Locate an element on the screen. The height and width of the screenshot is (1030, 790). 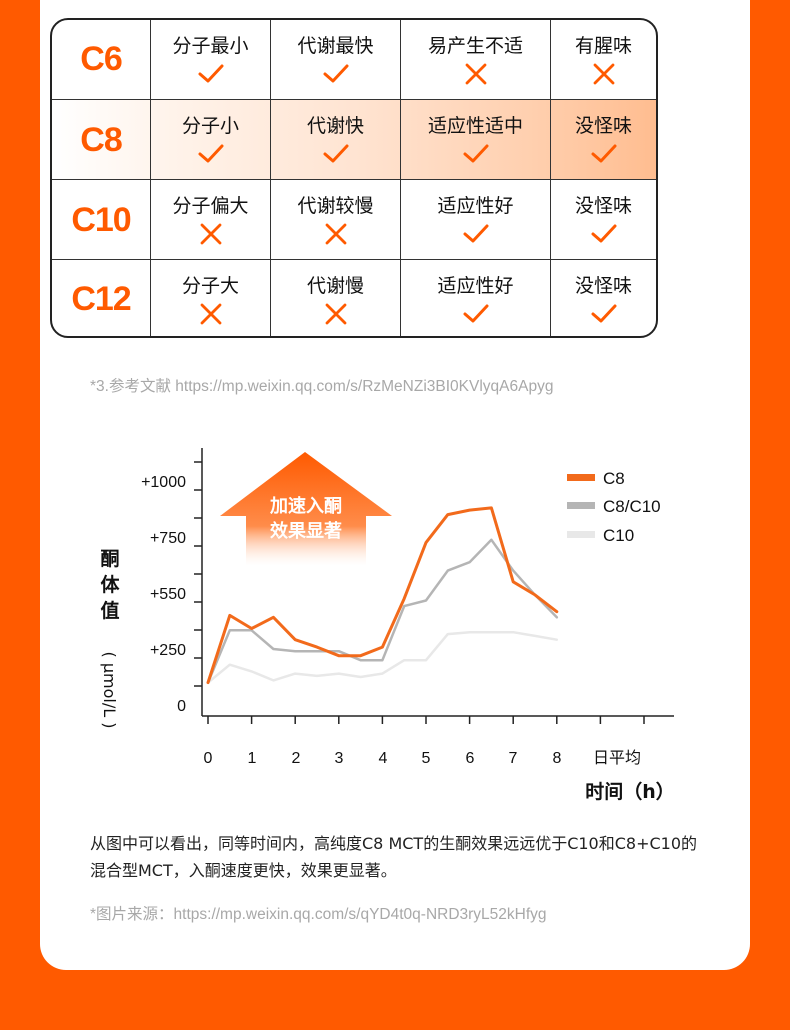
cell-text: 适应性适中 is located at coordinates (475, 126).